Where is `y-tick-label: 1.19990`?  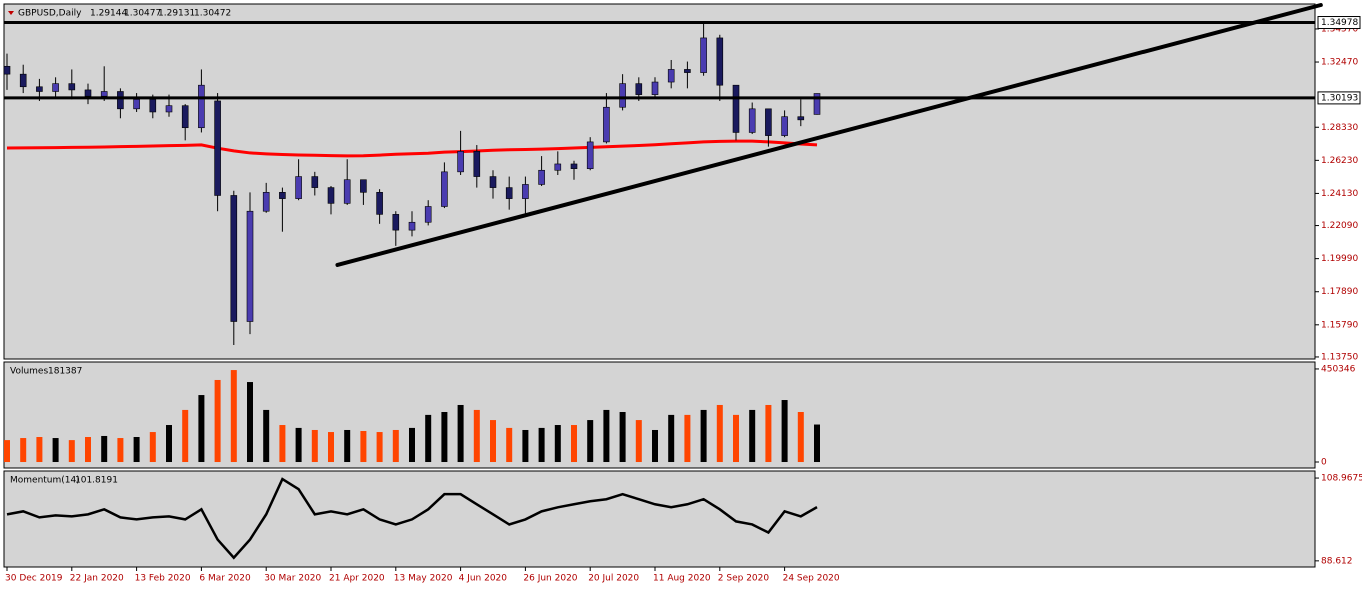 y-tick-label: 1.19990 is located at coordinates (1339, 259).